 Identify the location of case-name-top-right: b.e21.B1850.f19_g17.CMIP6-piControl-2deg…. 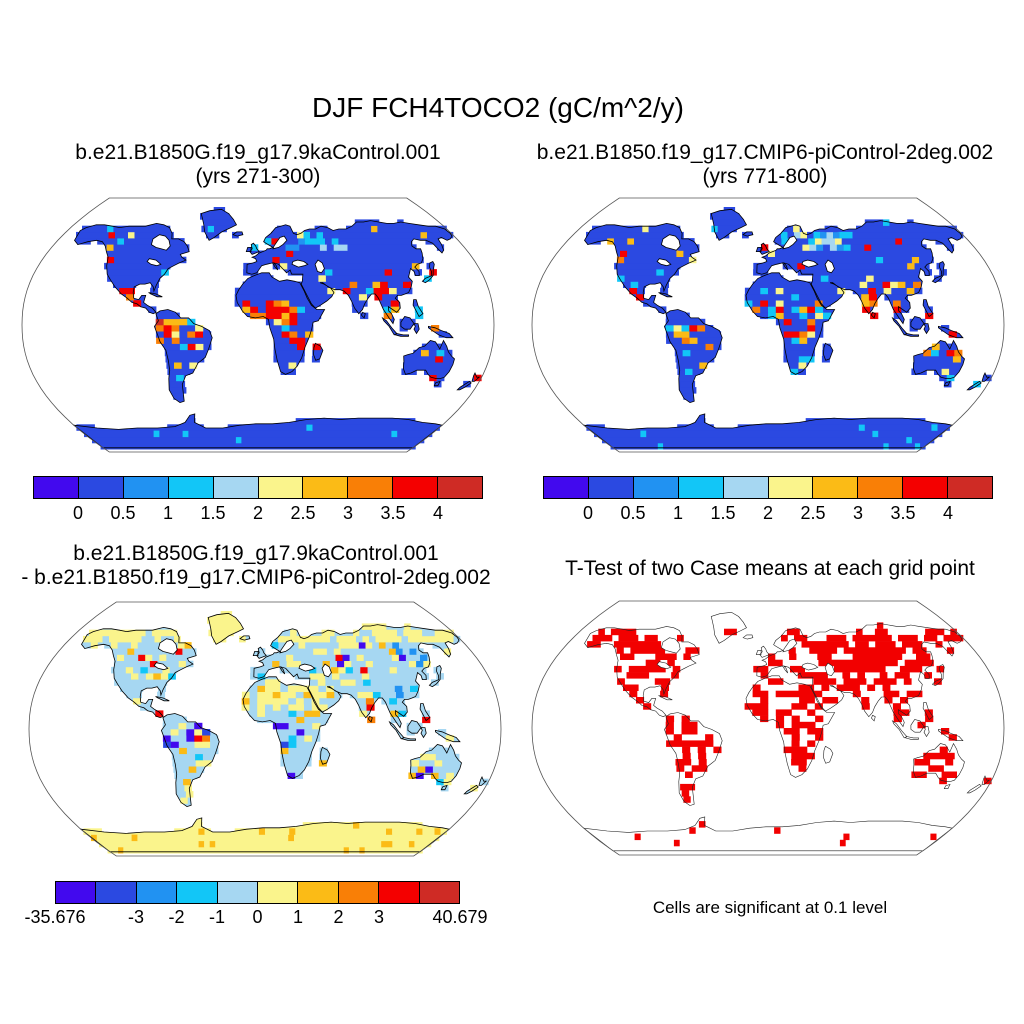
(765, 152).